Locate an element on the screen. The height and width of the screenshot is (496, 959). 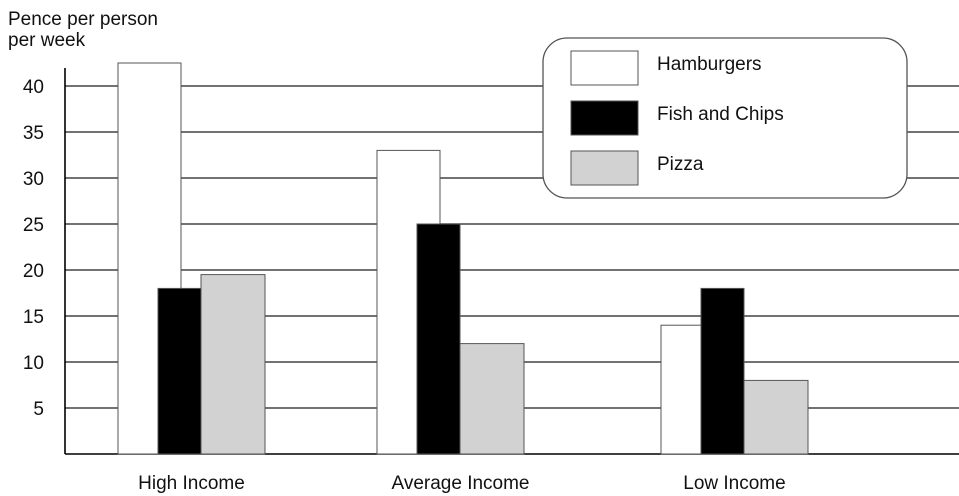
x-tick-label: Low Income is located at coordinates (734, 483).